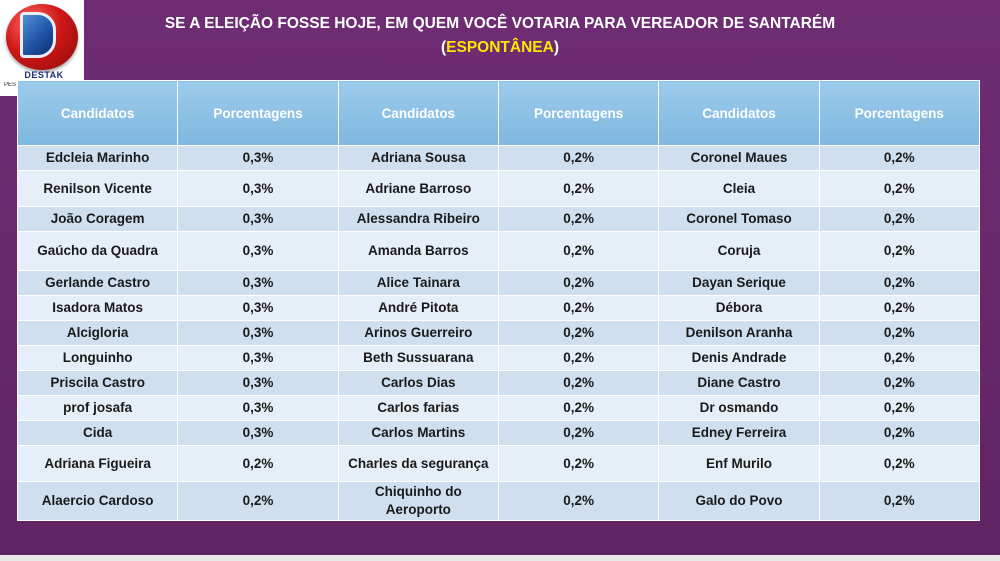 Image resolution: width=1000 pixels, height=561 pixels. What do you see at coordinates (97, 251) in the screenshot?
I see `candidate-name: Gaúcho da Quadra` at bounding box center [97, 251].